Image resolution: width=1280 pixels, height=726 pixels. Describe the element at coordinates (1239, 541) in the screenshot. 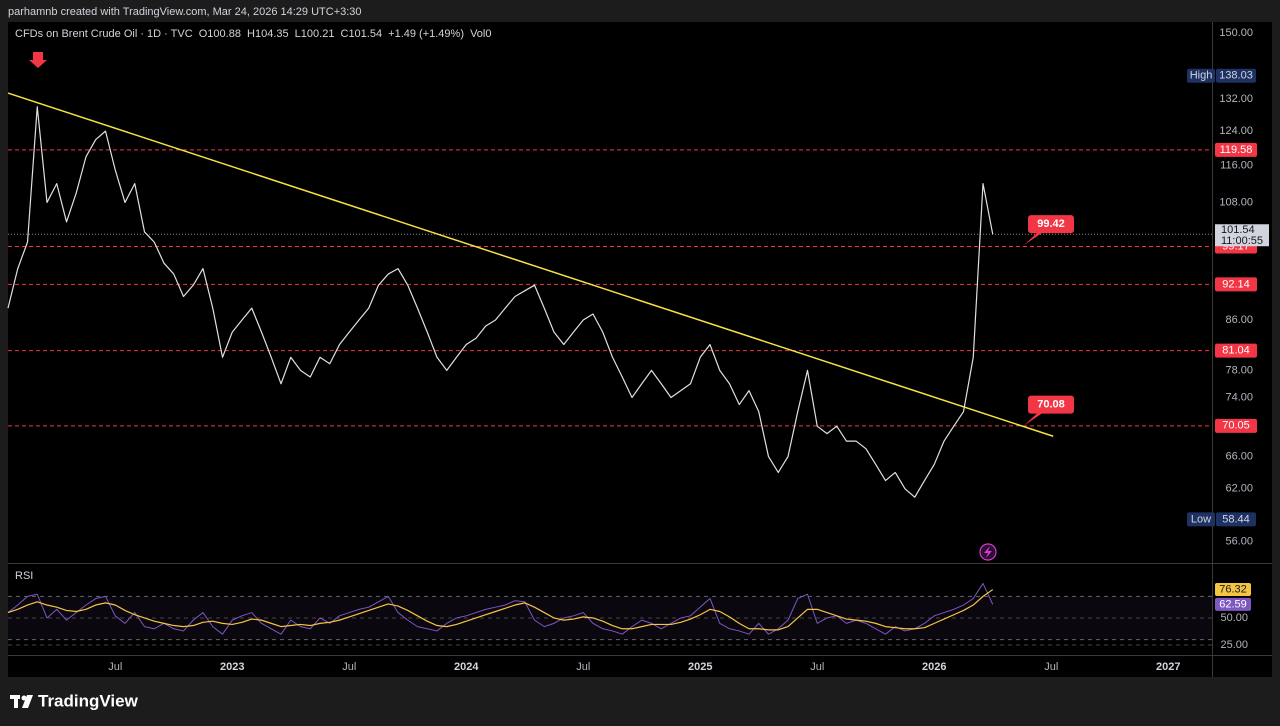

I see `y-tick-label: 56.00` at that location.